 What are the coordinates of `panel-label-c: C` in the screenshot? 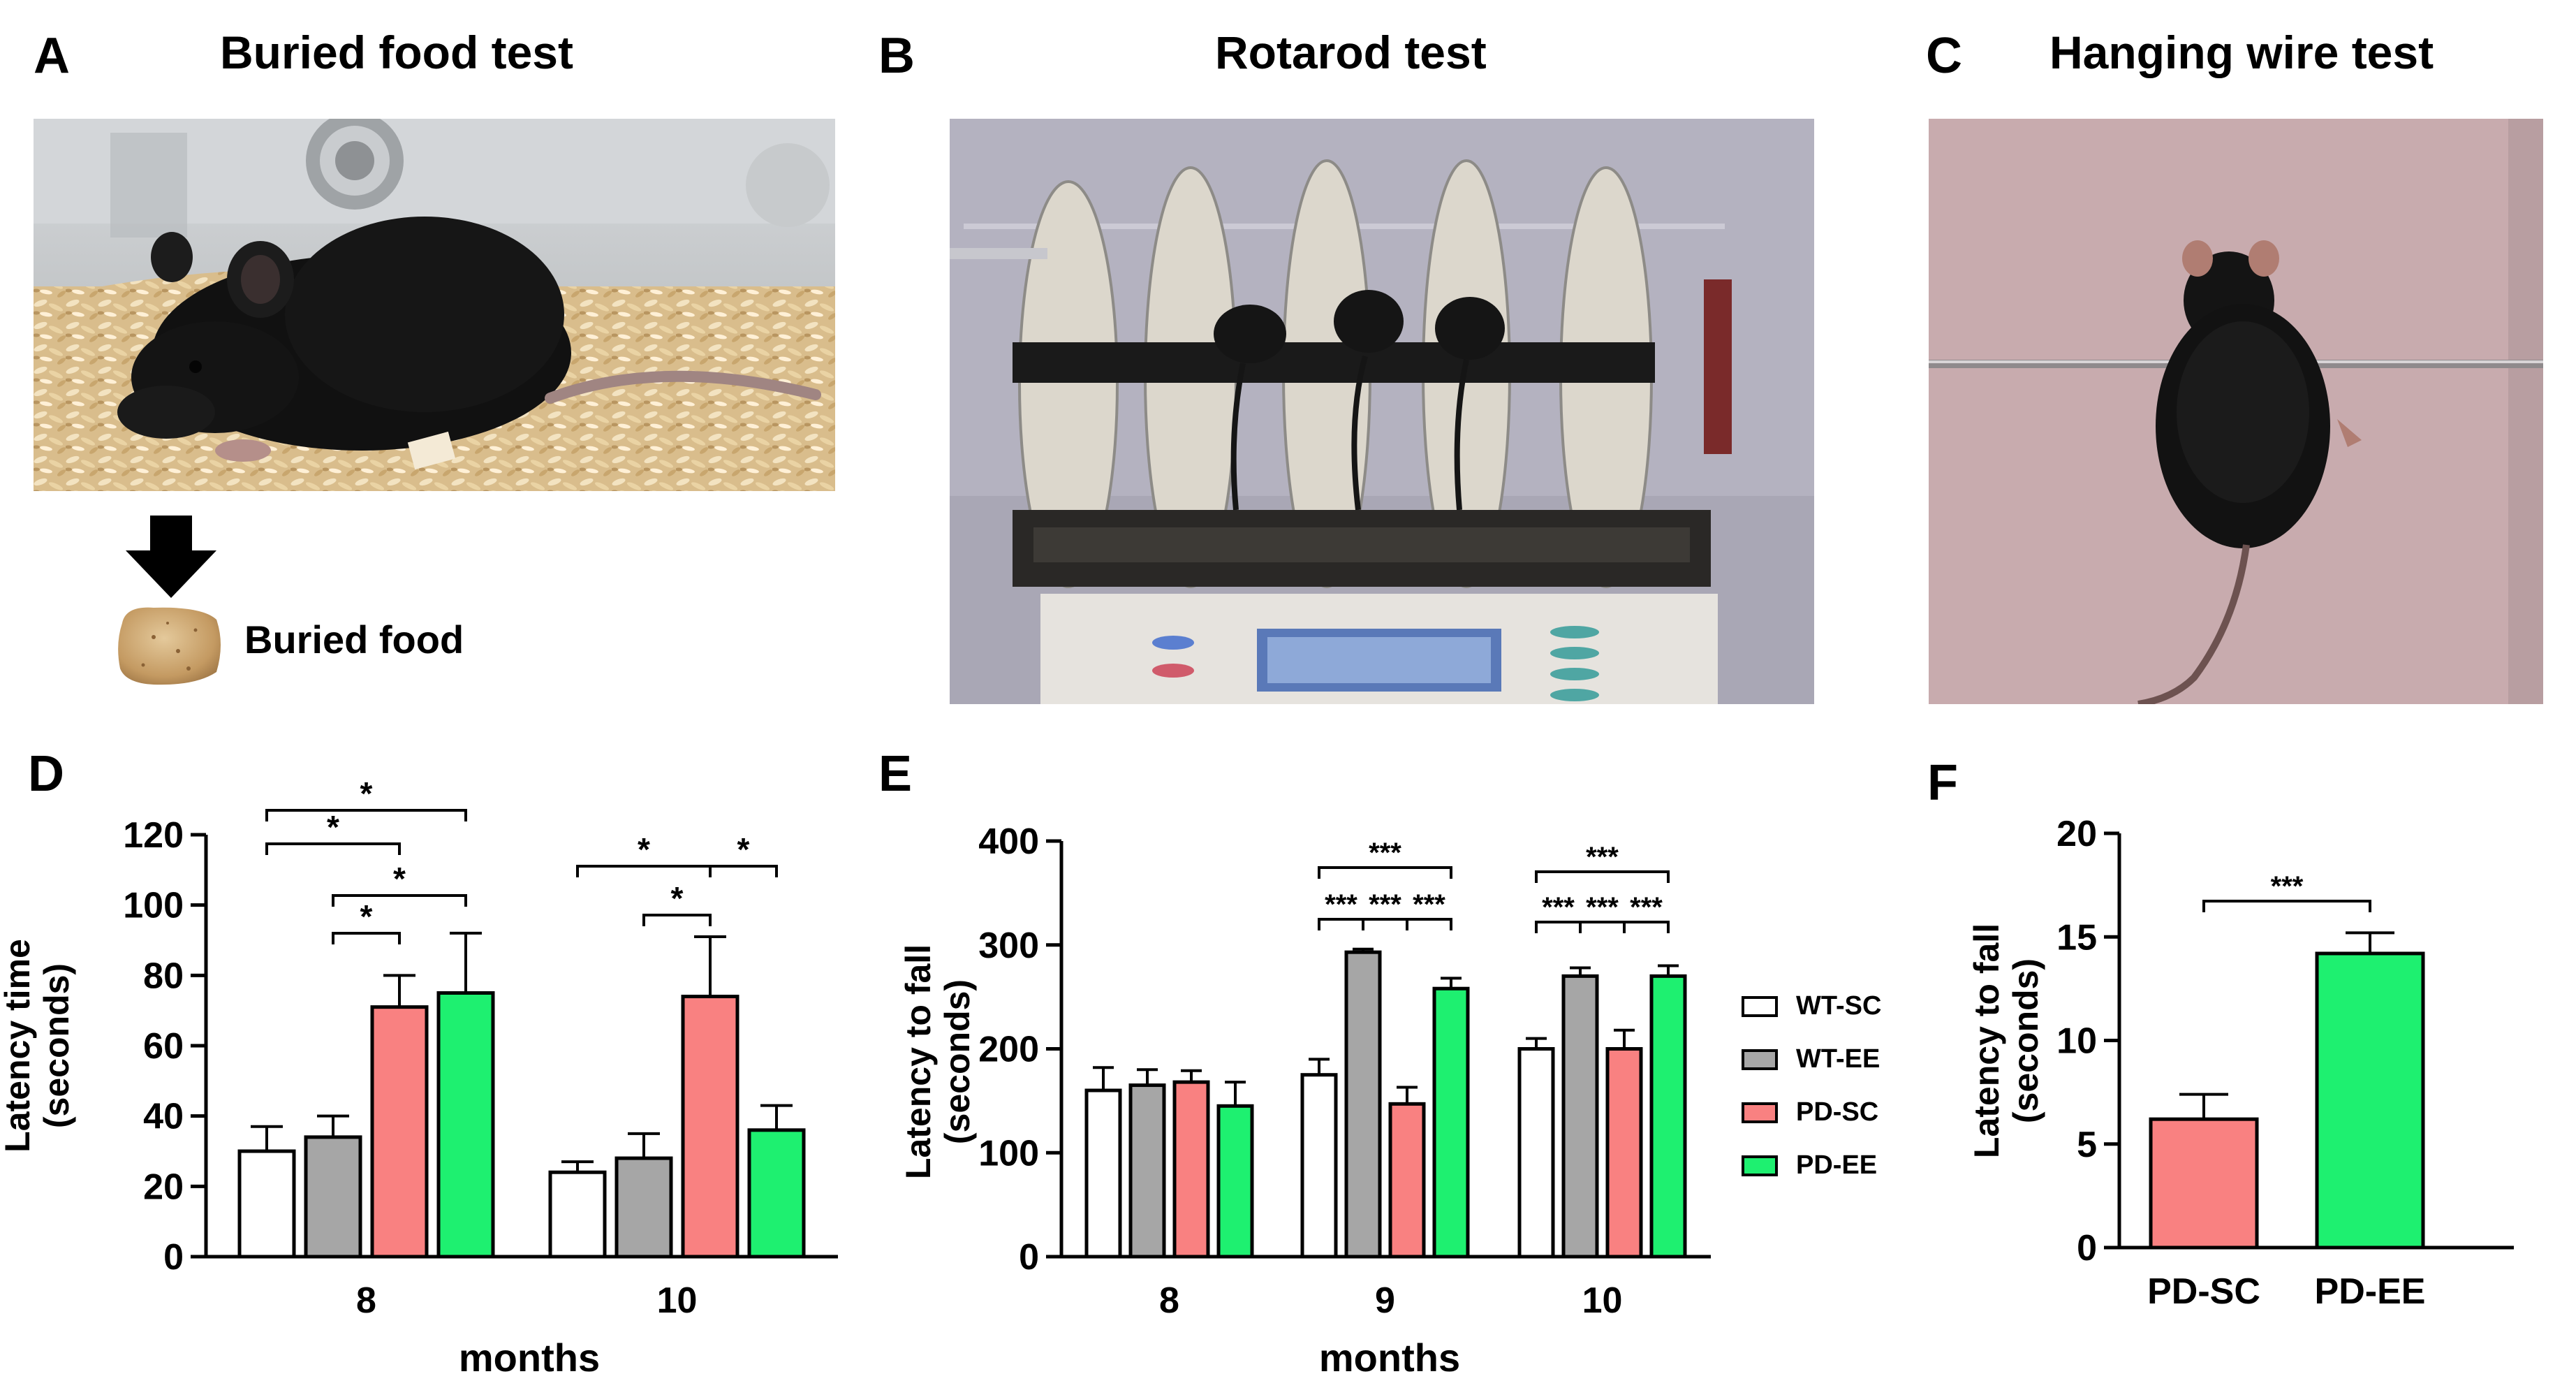 It's located at (1944, 56).